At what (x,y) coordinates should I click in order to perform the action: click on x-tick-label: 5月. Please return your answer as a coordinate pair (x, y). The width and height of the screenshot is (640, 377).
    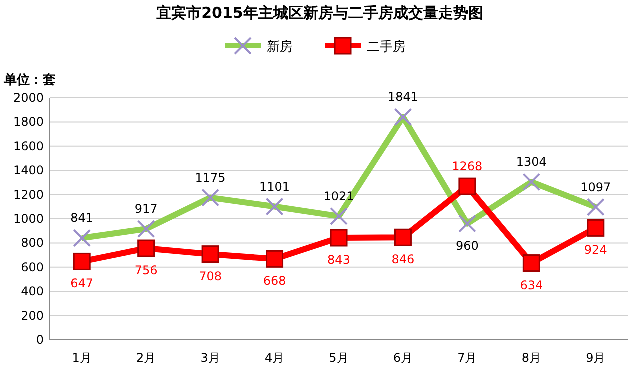
    Looking at the image, I should click on (339, 358).